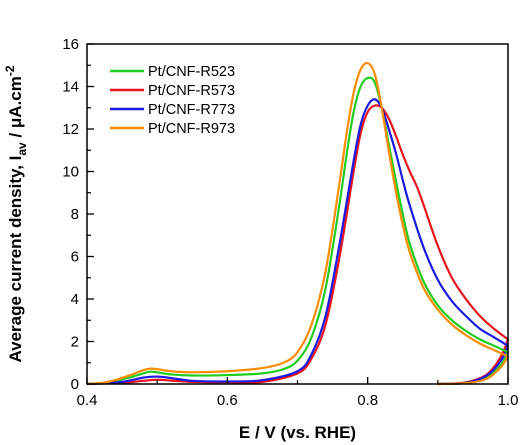  I want to click on y-tick-label: 4, so click(75, 299).